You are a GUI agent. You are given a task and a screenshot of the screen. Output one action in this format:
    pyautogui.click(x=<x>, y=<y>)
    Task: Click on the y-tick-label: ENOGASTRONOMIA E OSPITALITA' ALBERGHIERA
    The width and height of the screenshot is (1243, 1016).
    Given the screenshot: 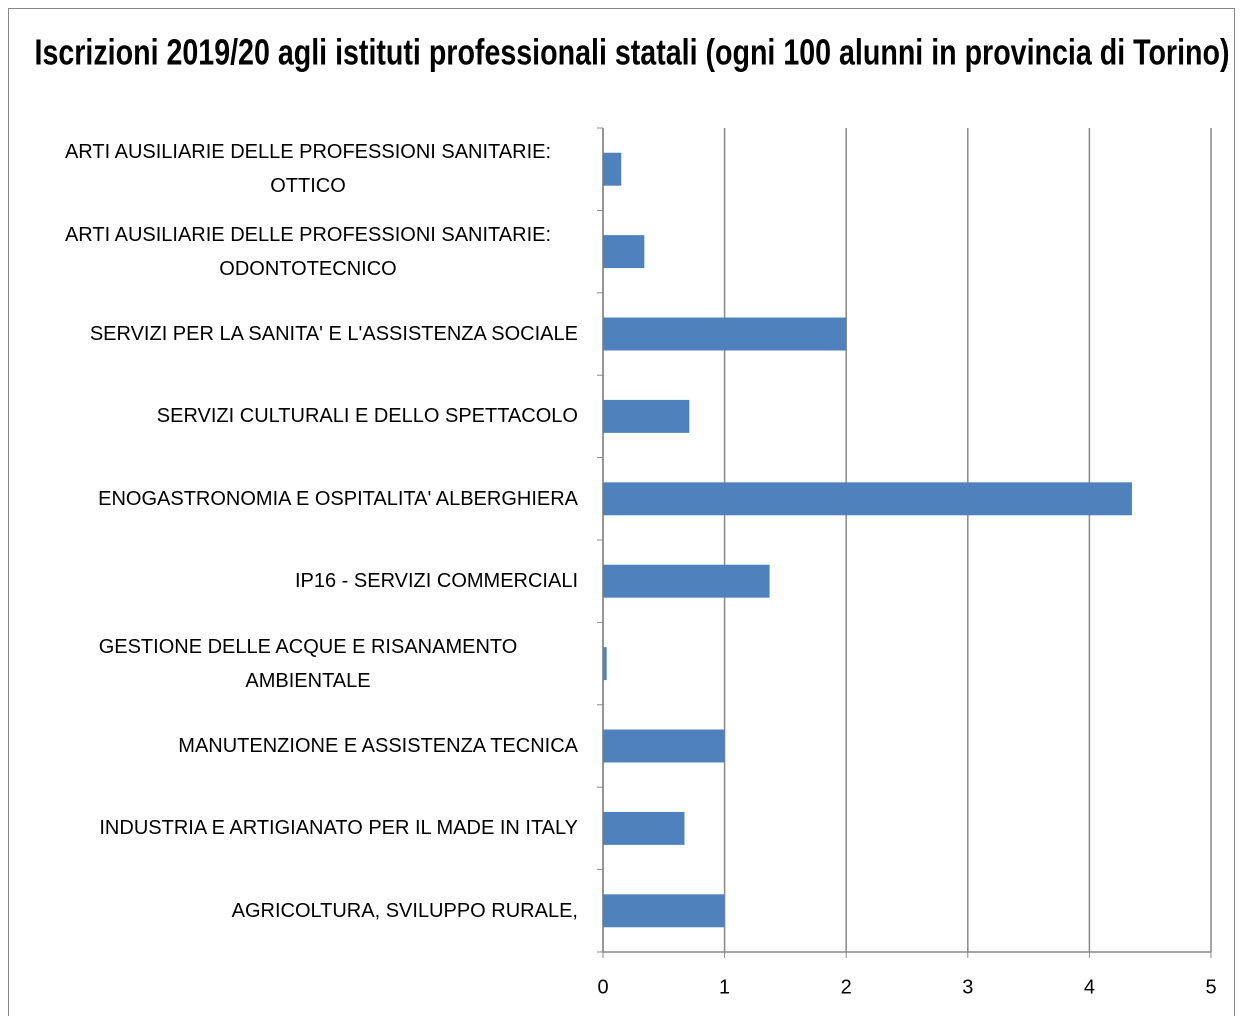 What is the action you would take?
    pyautogui.click(x=338, y=498)
    